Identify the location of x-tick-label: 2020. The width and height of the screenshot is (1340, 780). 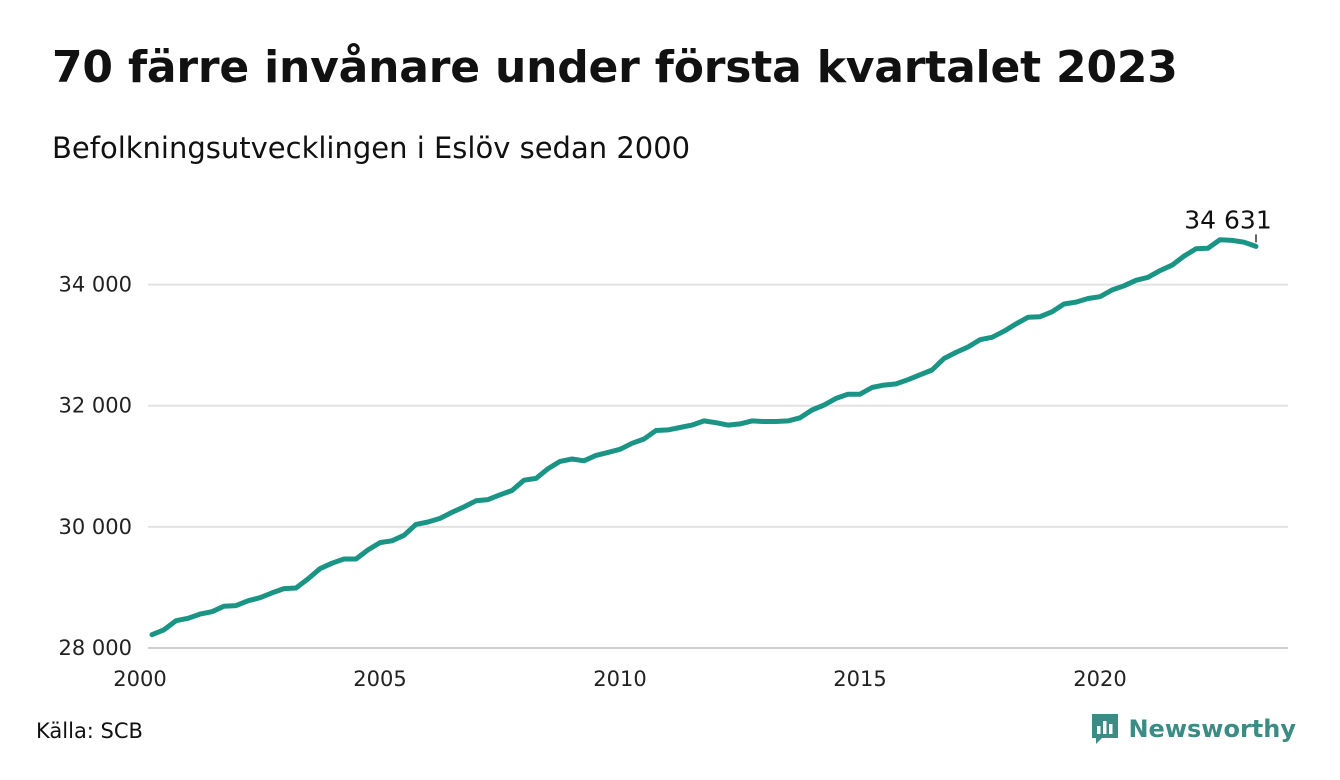
(1099, 679).